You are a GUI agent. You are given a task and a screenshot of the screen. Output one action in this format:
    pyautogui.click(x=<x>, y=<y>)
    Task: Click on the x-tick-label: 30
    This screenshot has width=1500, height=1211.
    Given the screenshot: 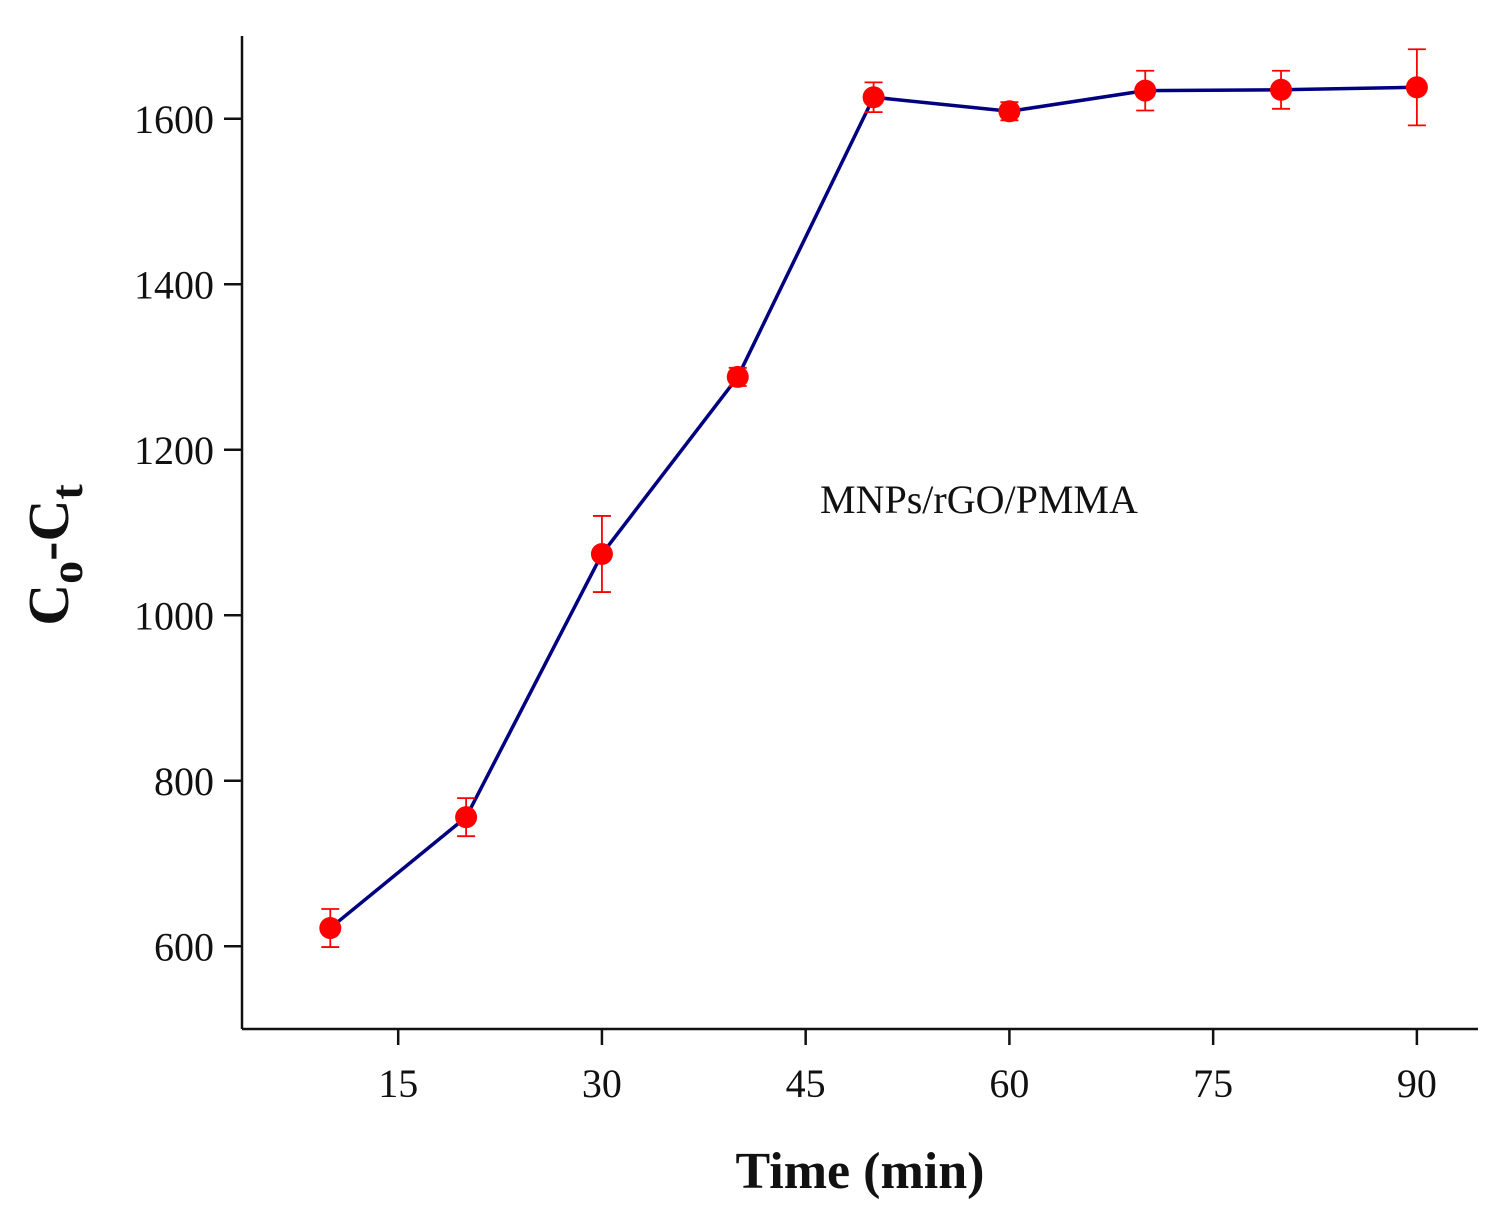 What is the action you would take?
    pyautogui.click(x=602, y=1083)
    